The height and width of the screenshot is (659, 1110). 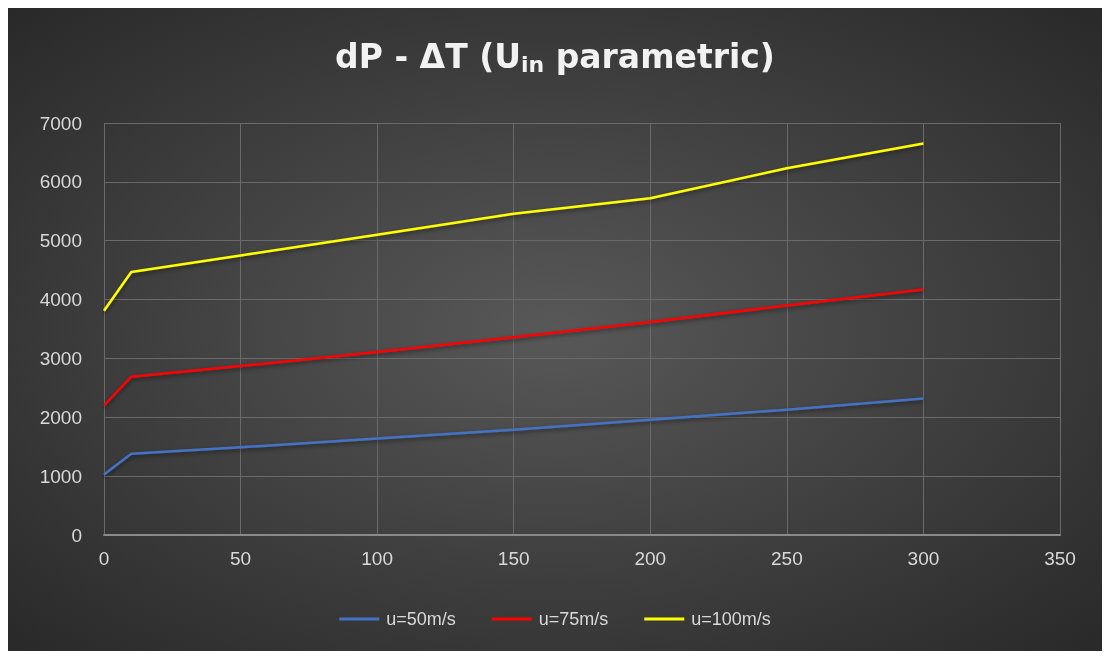 I want to click on x-tick-label: 100, so click(x=377, y=558).